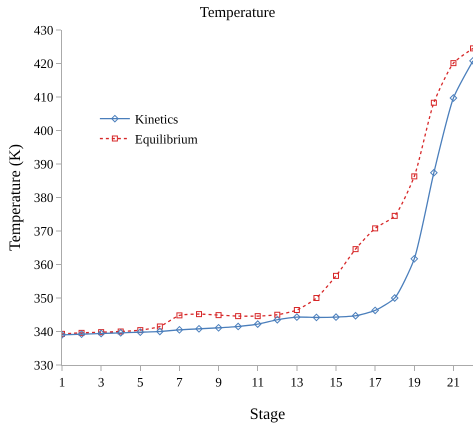 The image size is (475, 423). I want to click on y-tick-label: 350, so click(44, 298).